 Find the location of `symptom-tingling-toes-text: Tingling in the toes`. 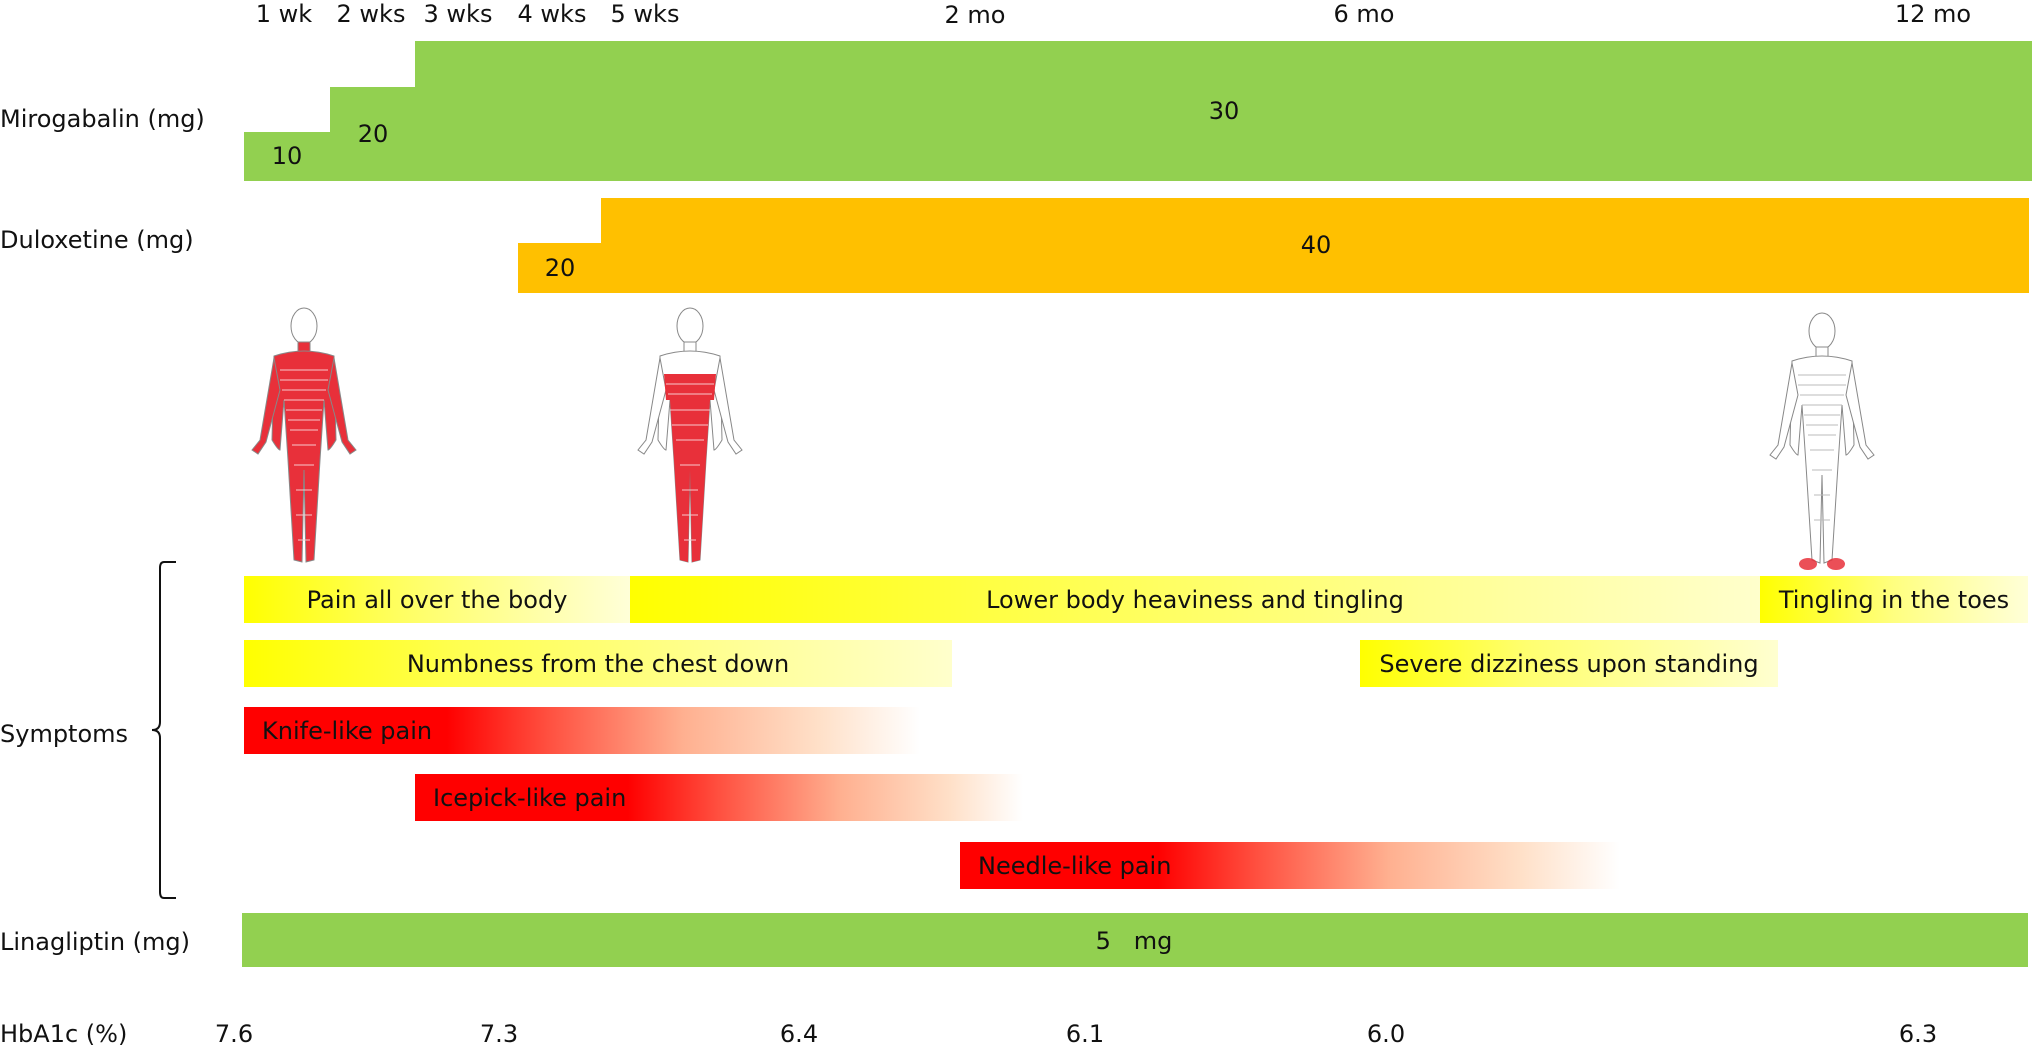

symptom-tingling-toes-text: Tingling in the toes is located at coordinates (1894, 599).